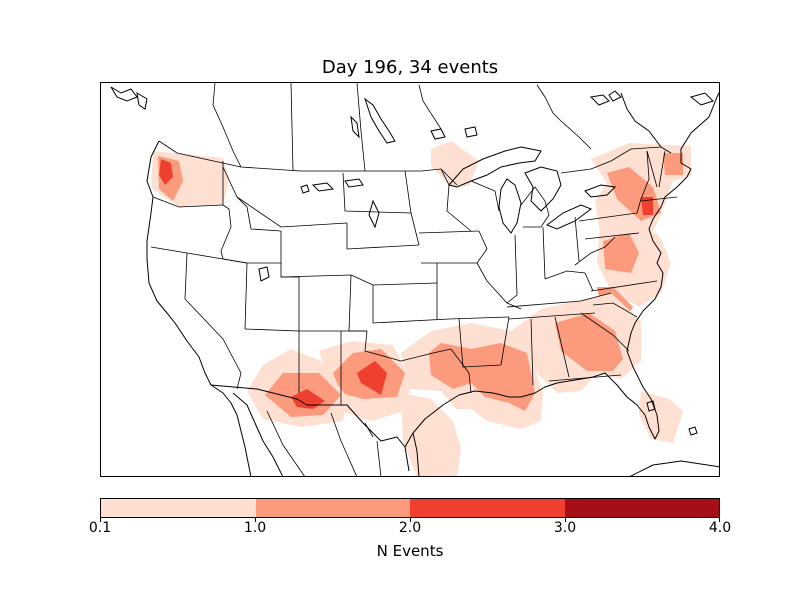  I want to click on colorbar-tick-label: 3.0, so click(565, 528).